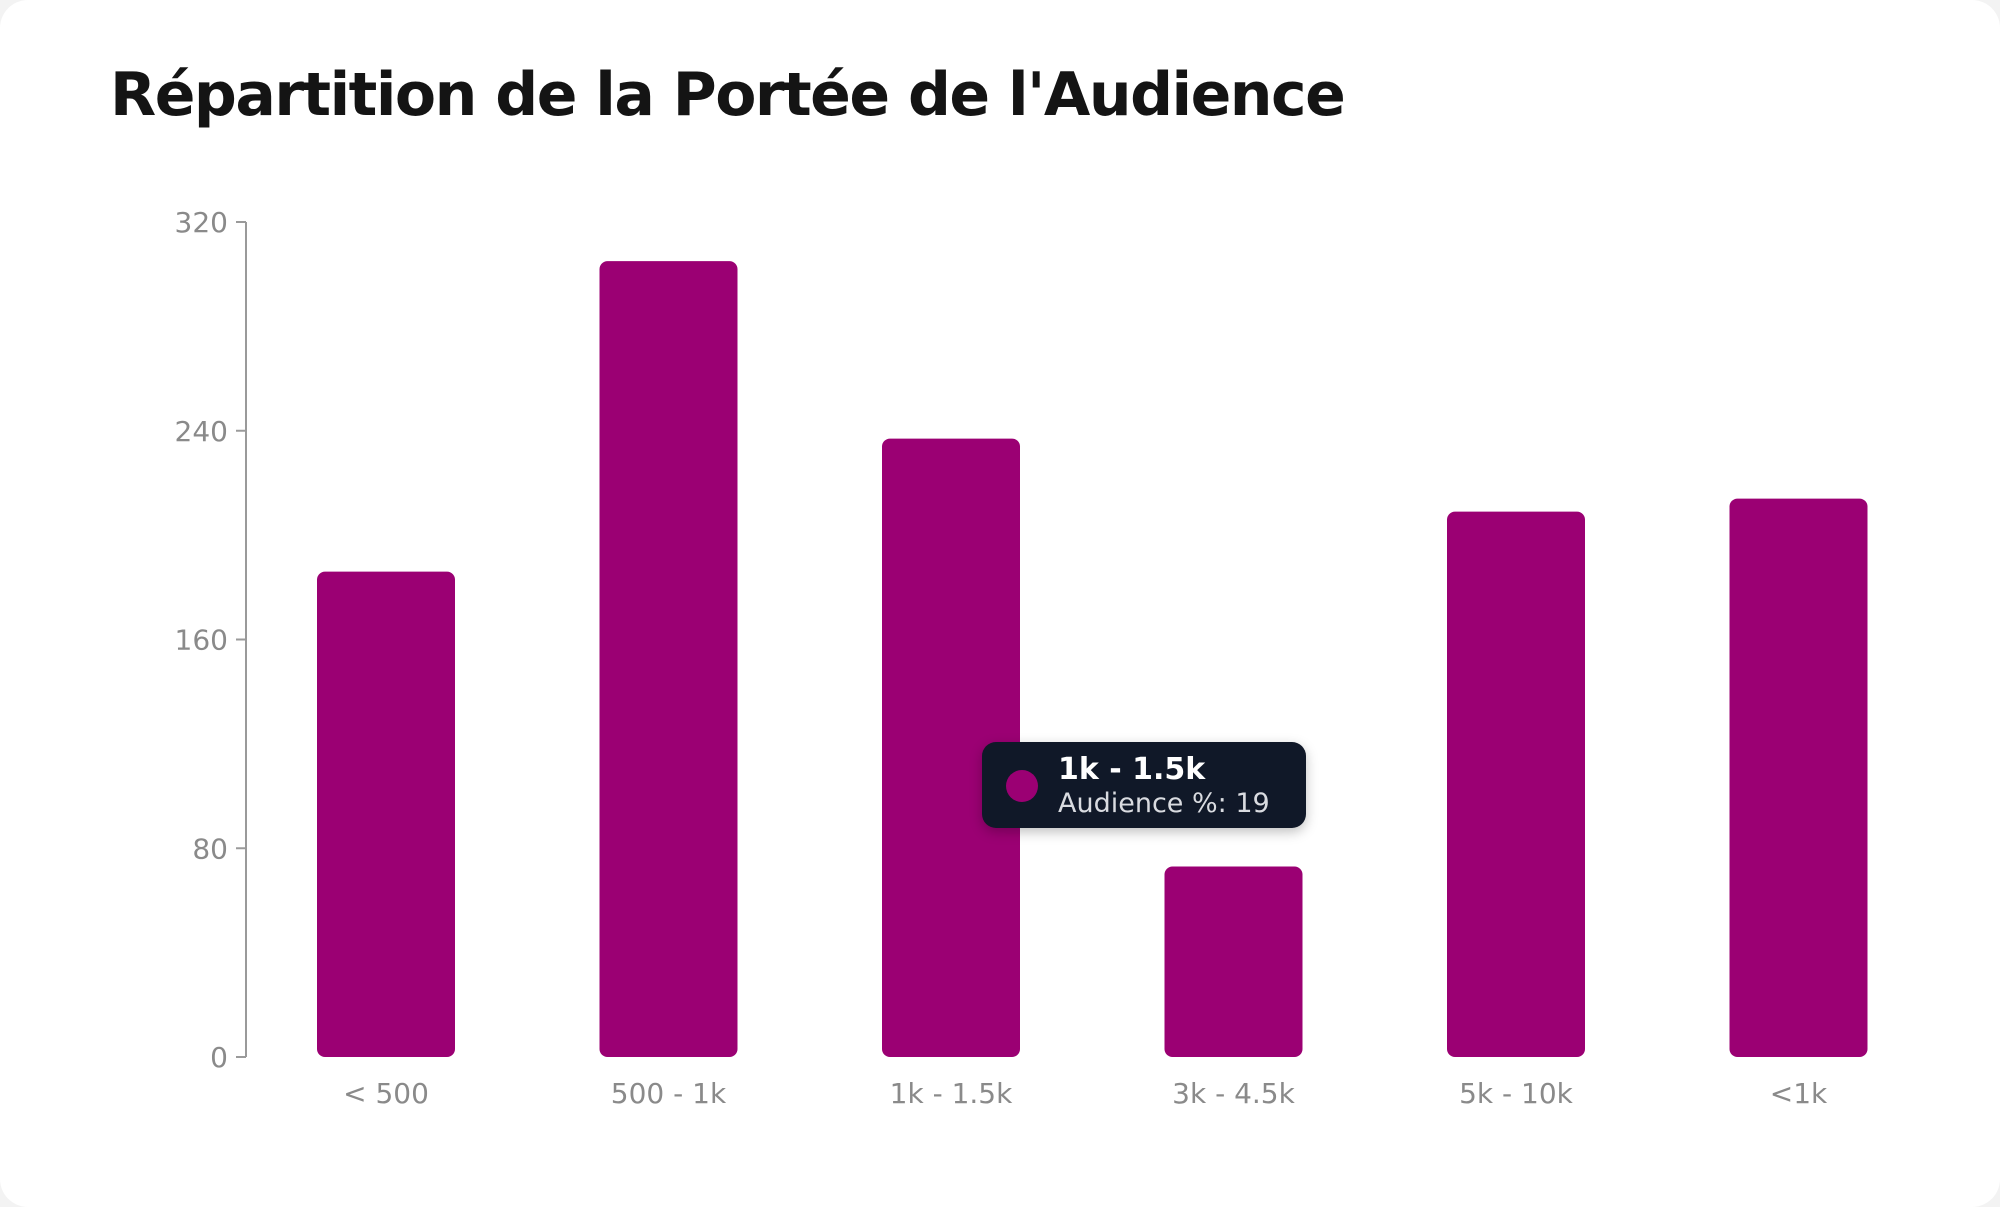 Image resolution: width=2000 pixels, height=1207 pixels. Describe the element at coordinates (201, 222) in the screenshot. I see `y-tick-label: 320` at that location.